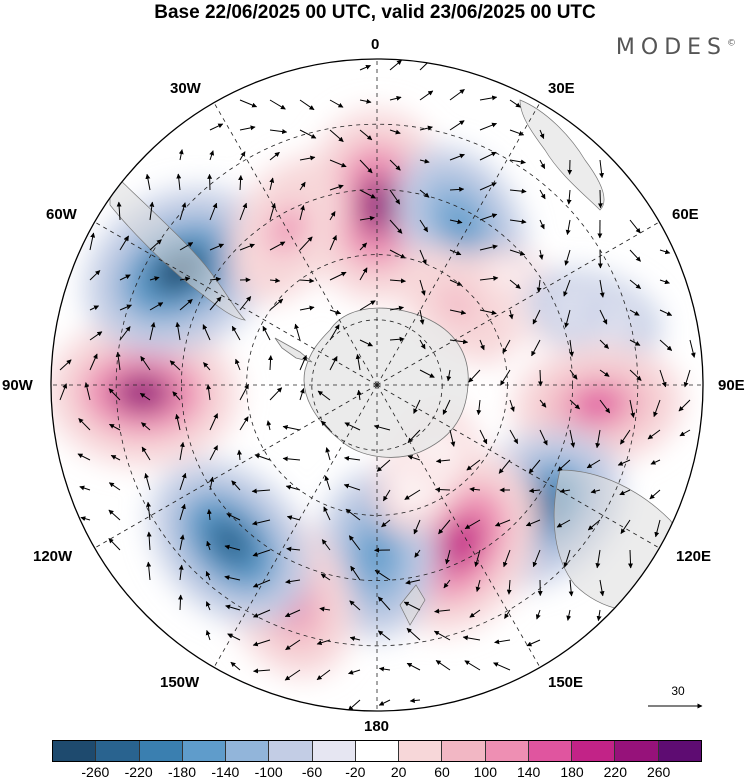 Image resolution: width=750 pixels, height=783 pixels. I want to click on colorbar-swatch, so click(291, 751).